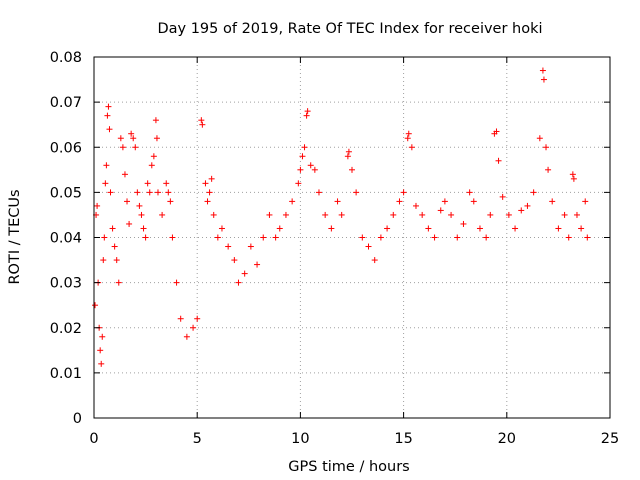 This screenshot has height=480, width=640. What do you see at coordinates (66, 374) in the screenshot?
I see `y-tick-label: 0.01` at bounding box center [66, 374].